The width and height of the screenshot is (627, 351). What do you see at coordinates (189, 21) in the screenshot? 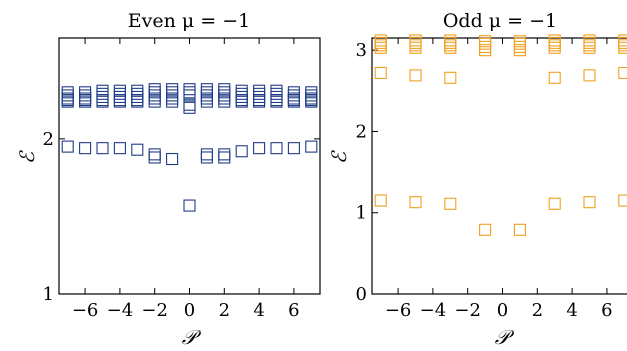
I see `panel-title: Even μ = −1` at bounding box center [189, 21].